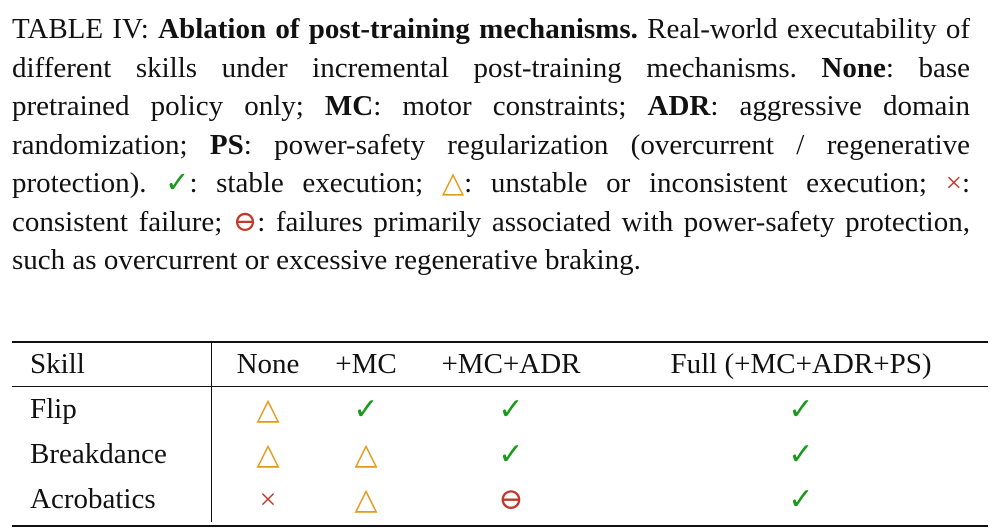 The height and width of the screenshot is (529, 1000). Describe the element at coordinates (349, 106) in the screenshot. I see `abbr-mc: MC` at that location.